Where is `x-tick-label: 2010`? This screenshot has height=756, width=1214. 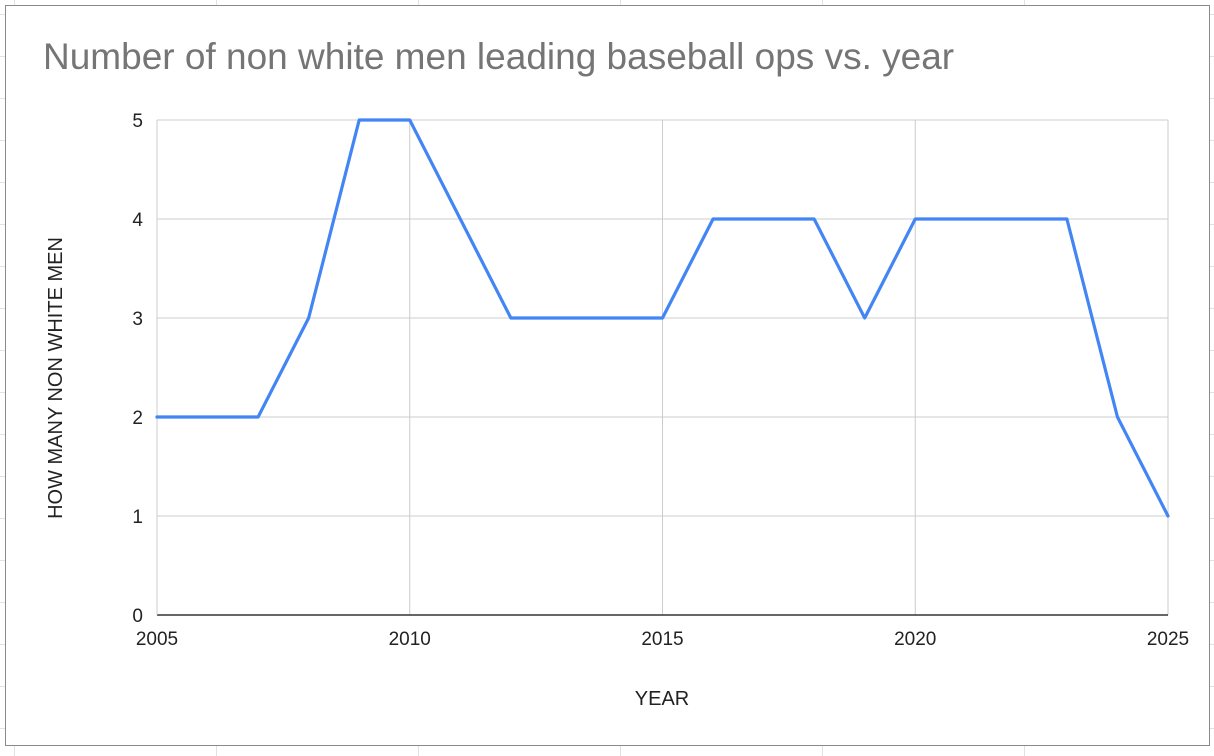
x-tick-label: 2010 is located at coordinates (410, 639).